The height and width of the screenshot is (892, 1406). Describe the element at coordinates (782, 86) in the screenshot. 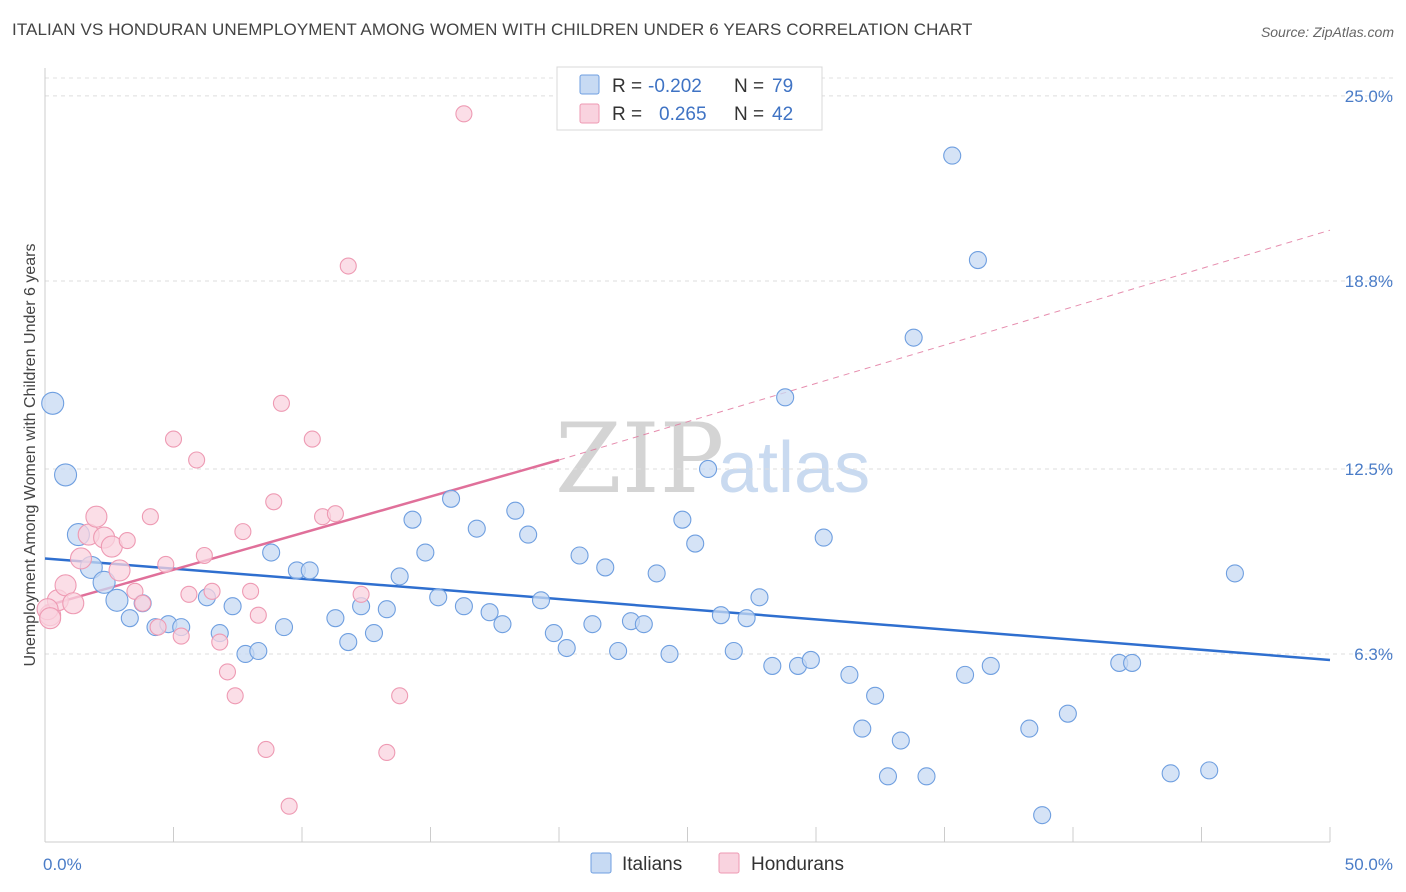

I see `legend-n-value-italians: 79` at that location.